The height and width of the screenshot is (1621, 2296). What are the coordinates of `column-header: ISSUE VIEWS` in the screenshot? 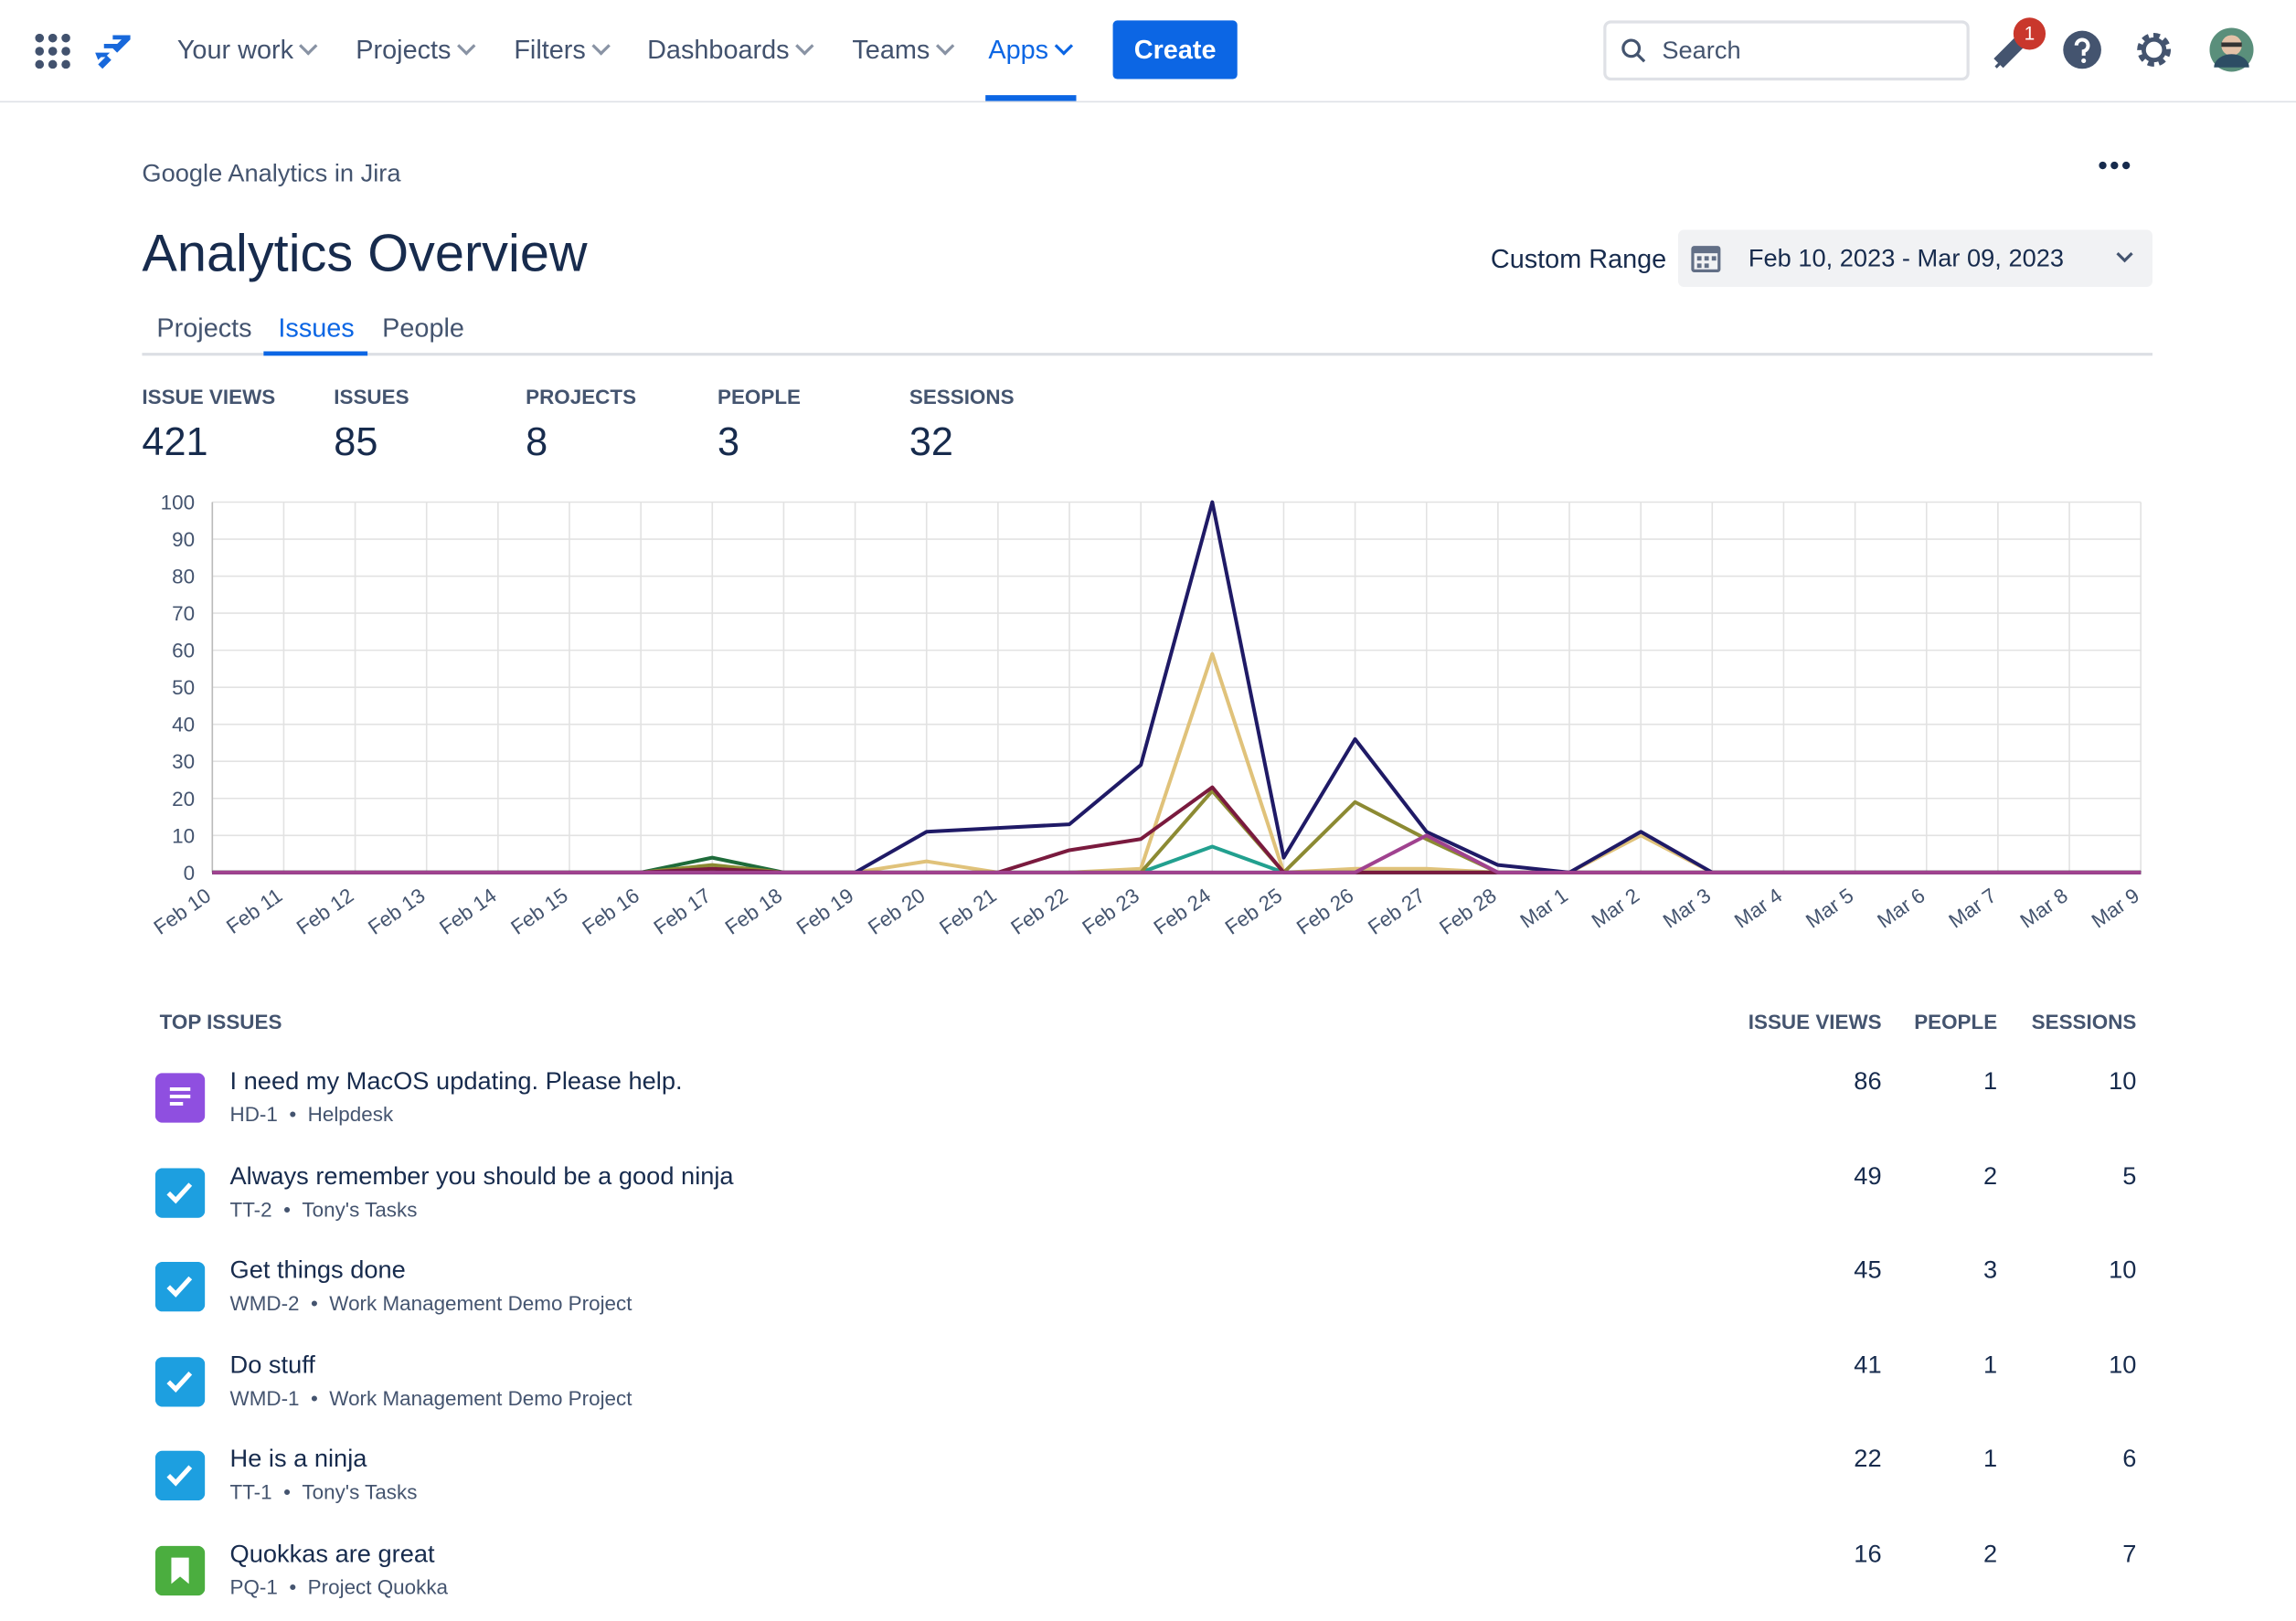 It's located at (1815, 1021).